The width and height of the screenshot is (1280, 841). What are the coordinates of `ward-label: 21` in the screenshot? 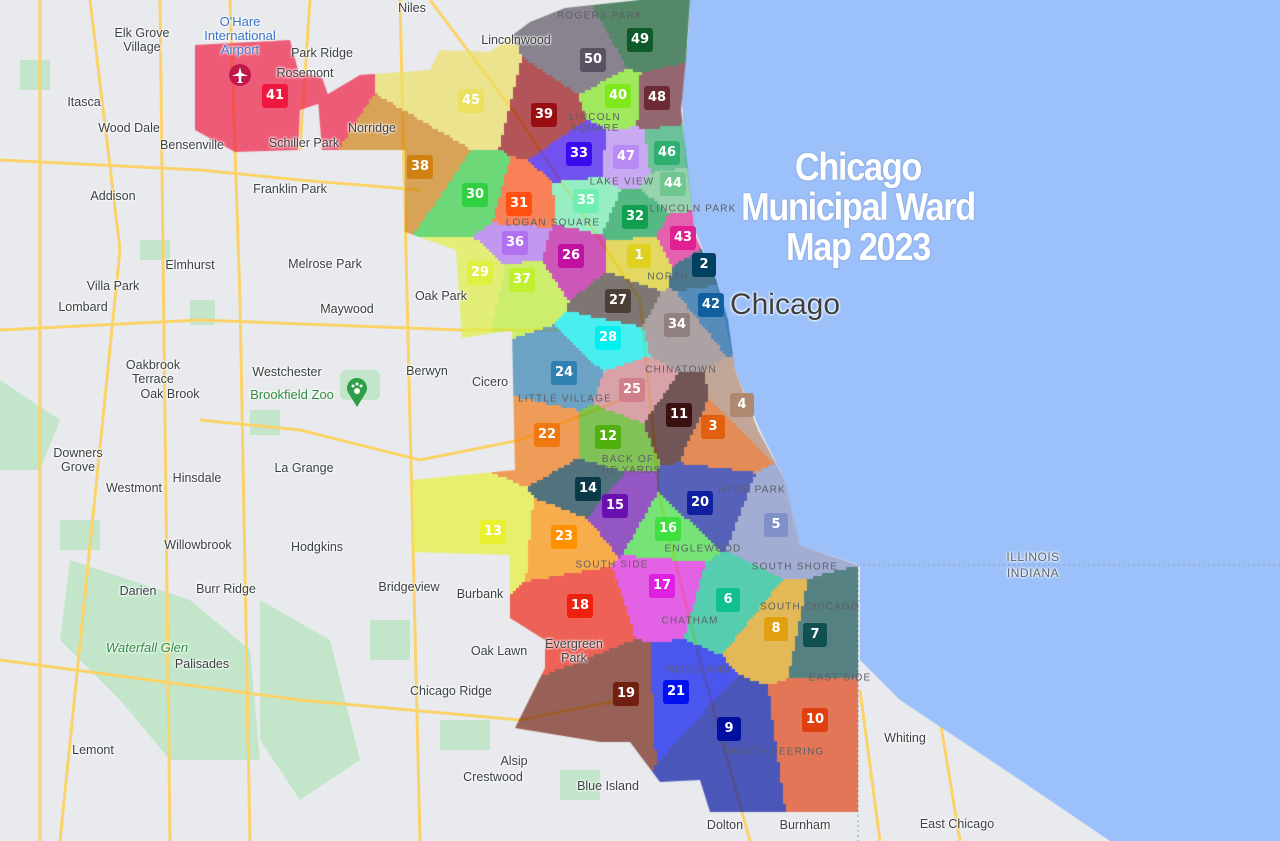 It's located at (676, 692).